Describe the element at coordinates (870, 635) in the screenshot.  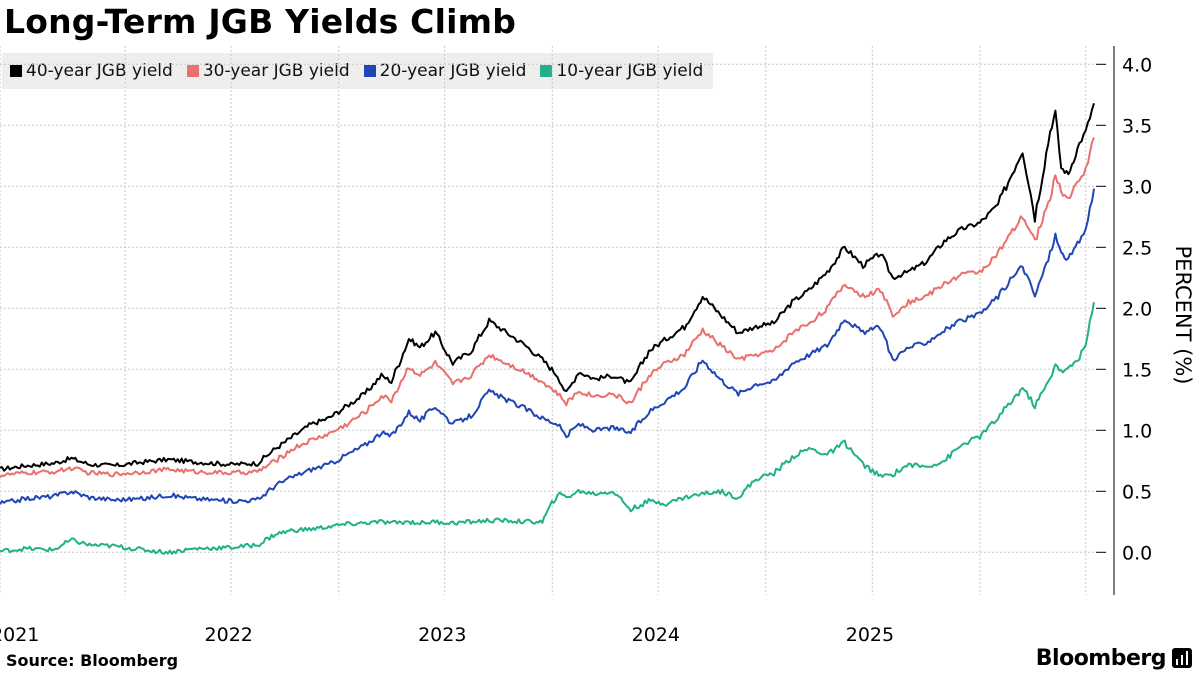
I see `x-tick-label: 2025` at that location.